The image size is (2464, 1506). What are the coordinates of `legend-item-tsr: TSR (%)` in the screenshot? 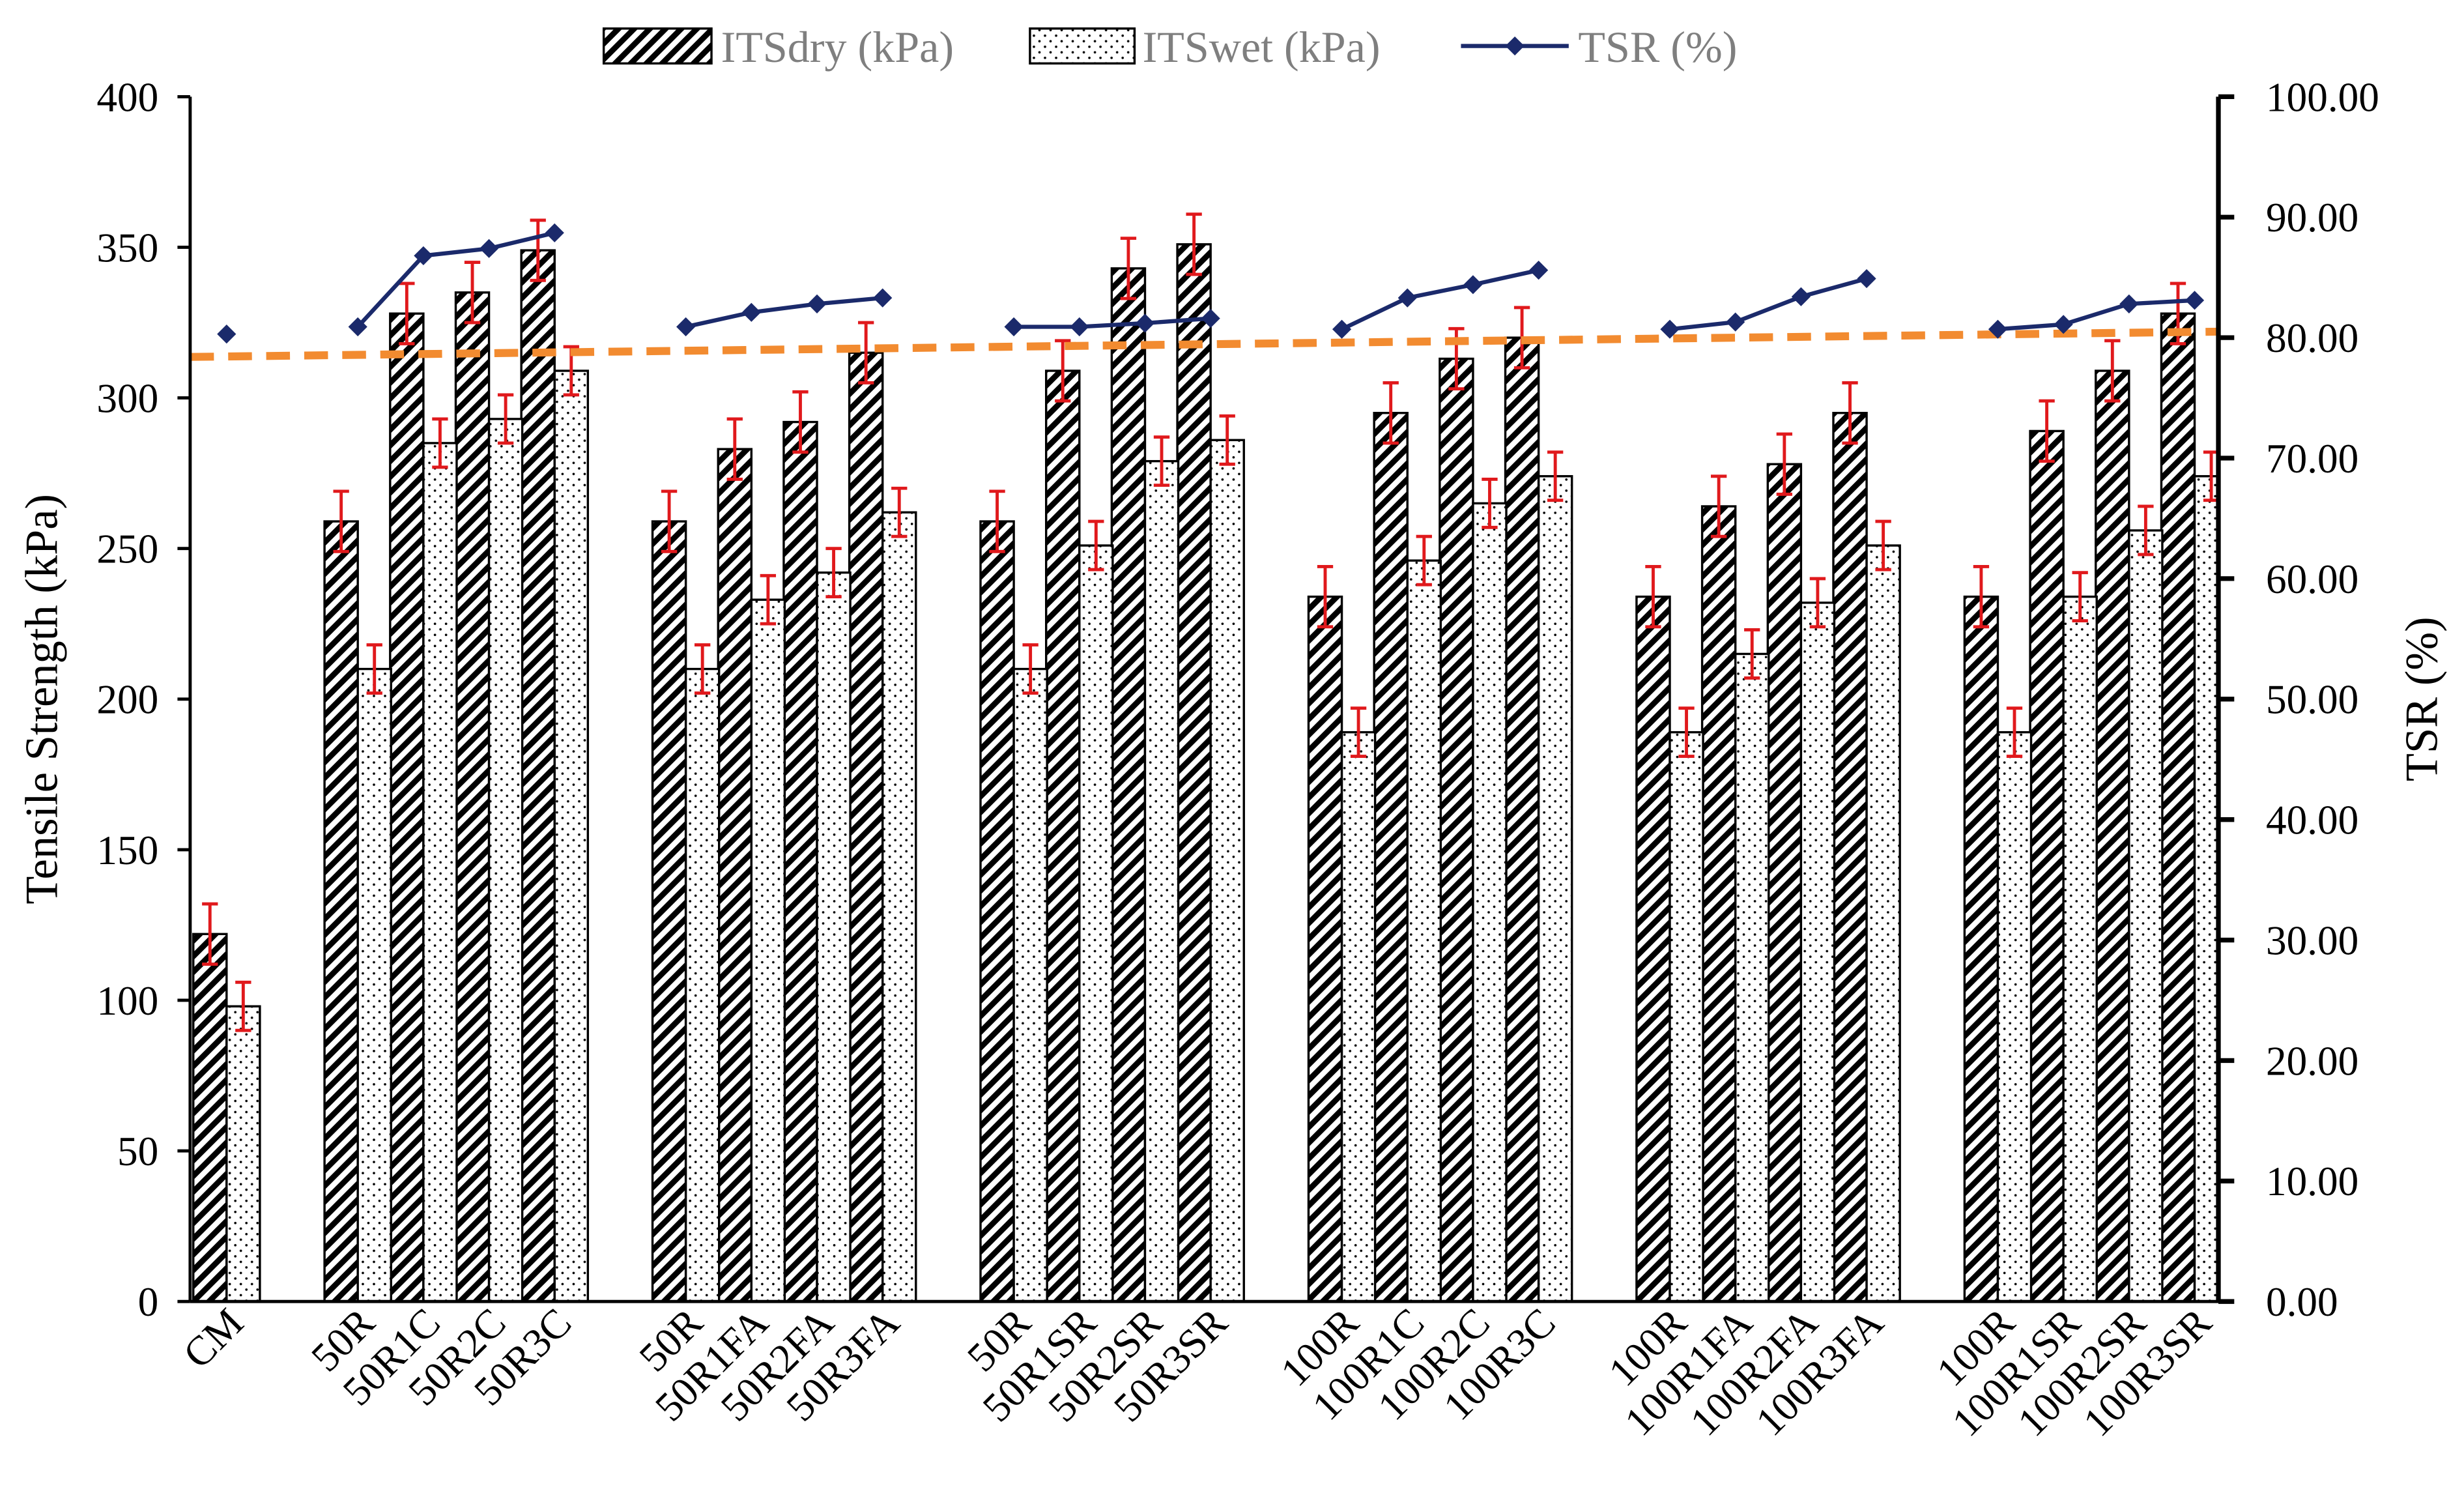 It's located at (1599, 47).